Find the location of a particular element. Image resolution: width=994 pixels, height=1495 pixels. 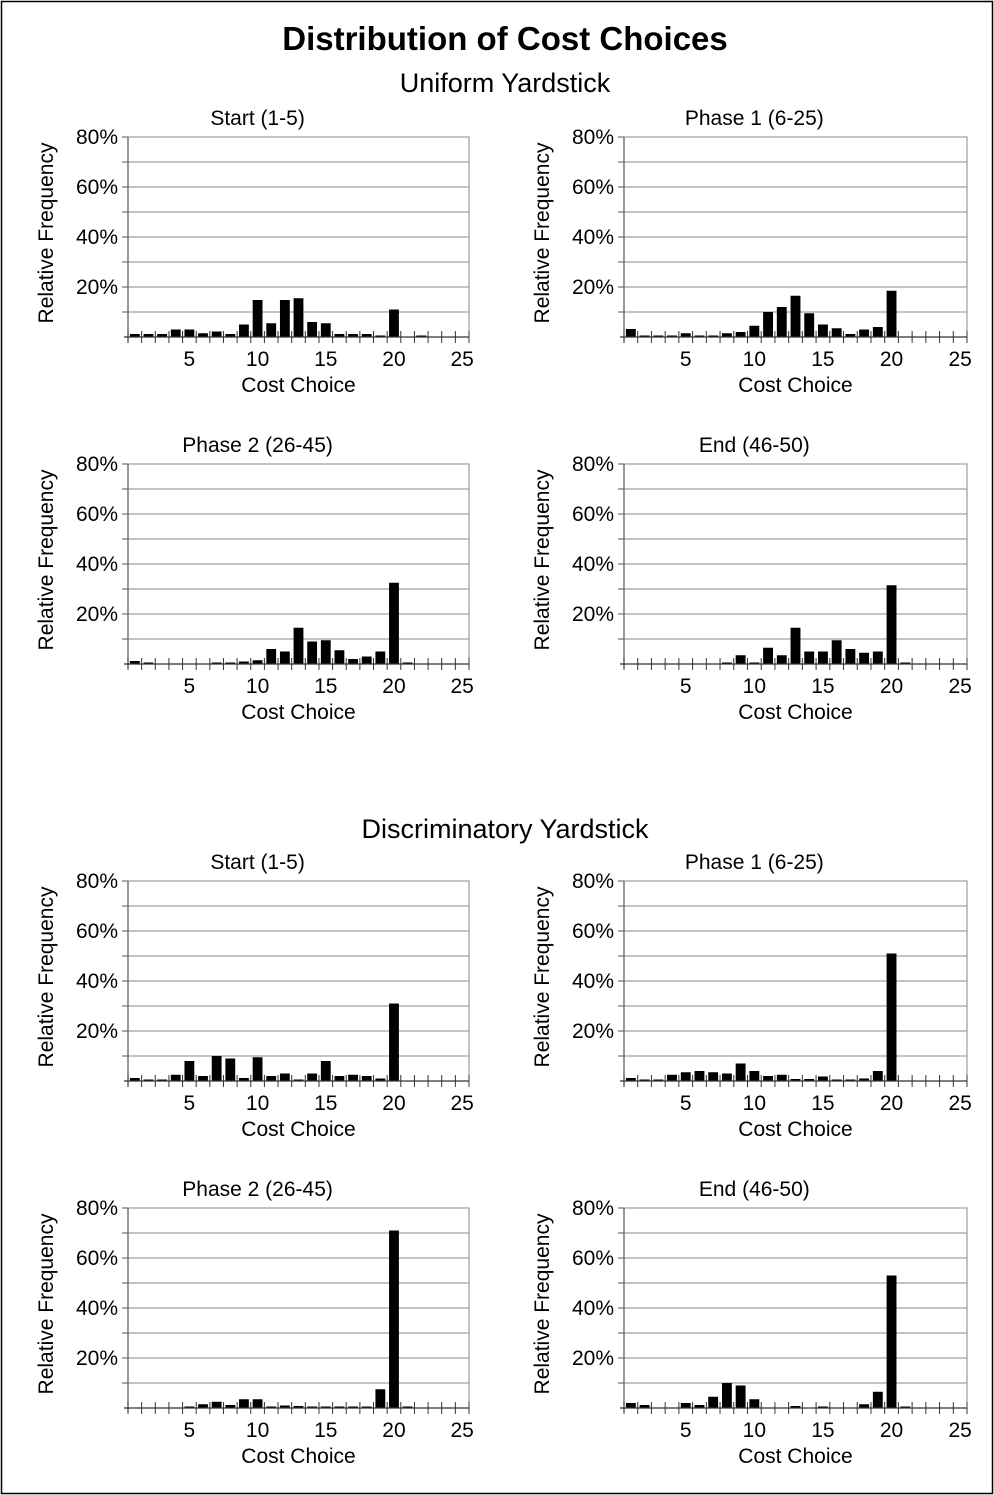

figure-title: Distribution of Cost Choices is located at coordinates (505, 38).